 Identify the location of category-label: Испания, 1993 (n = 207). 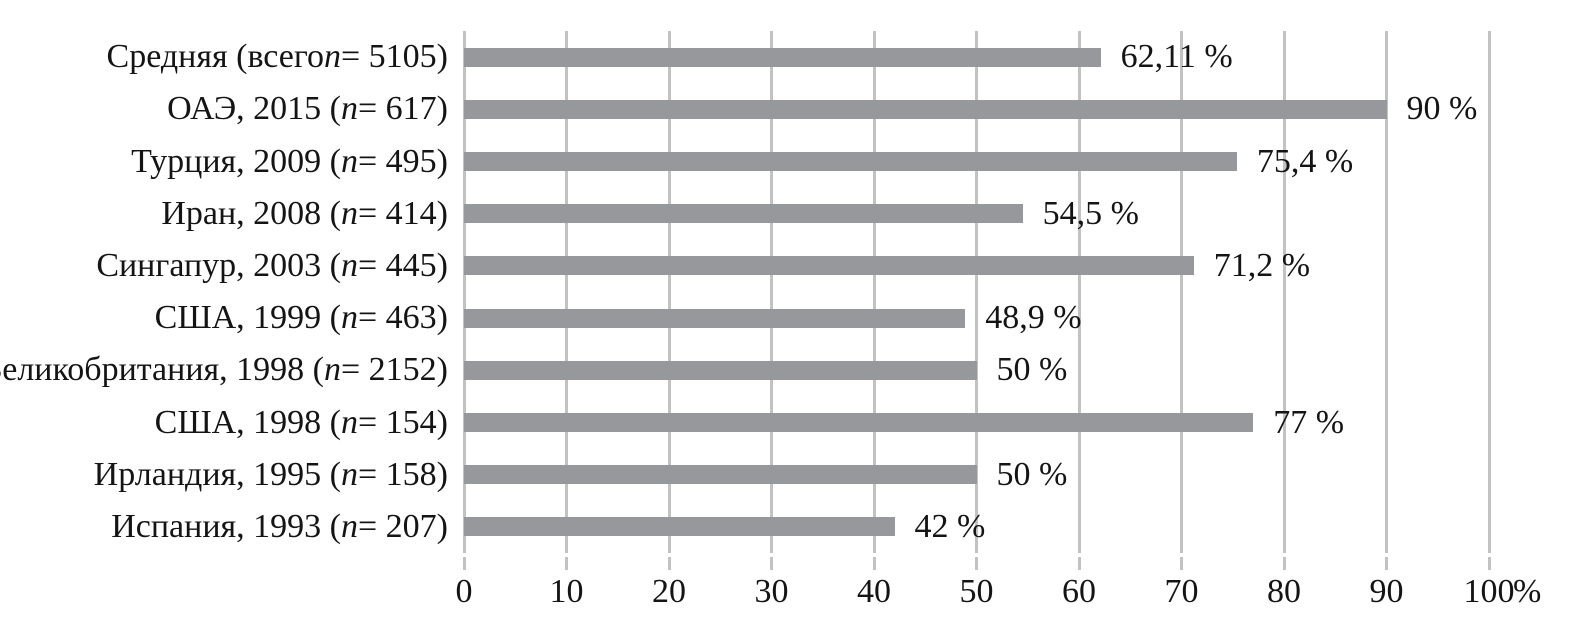
(224, 527).